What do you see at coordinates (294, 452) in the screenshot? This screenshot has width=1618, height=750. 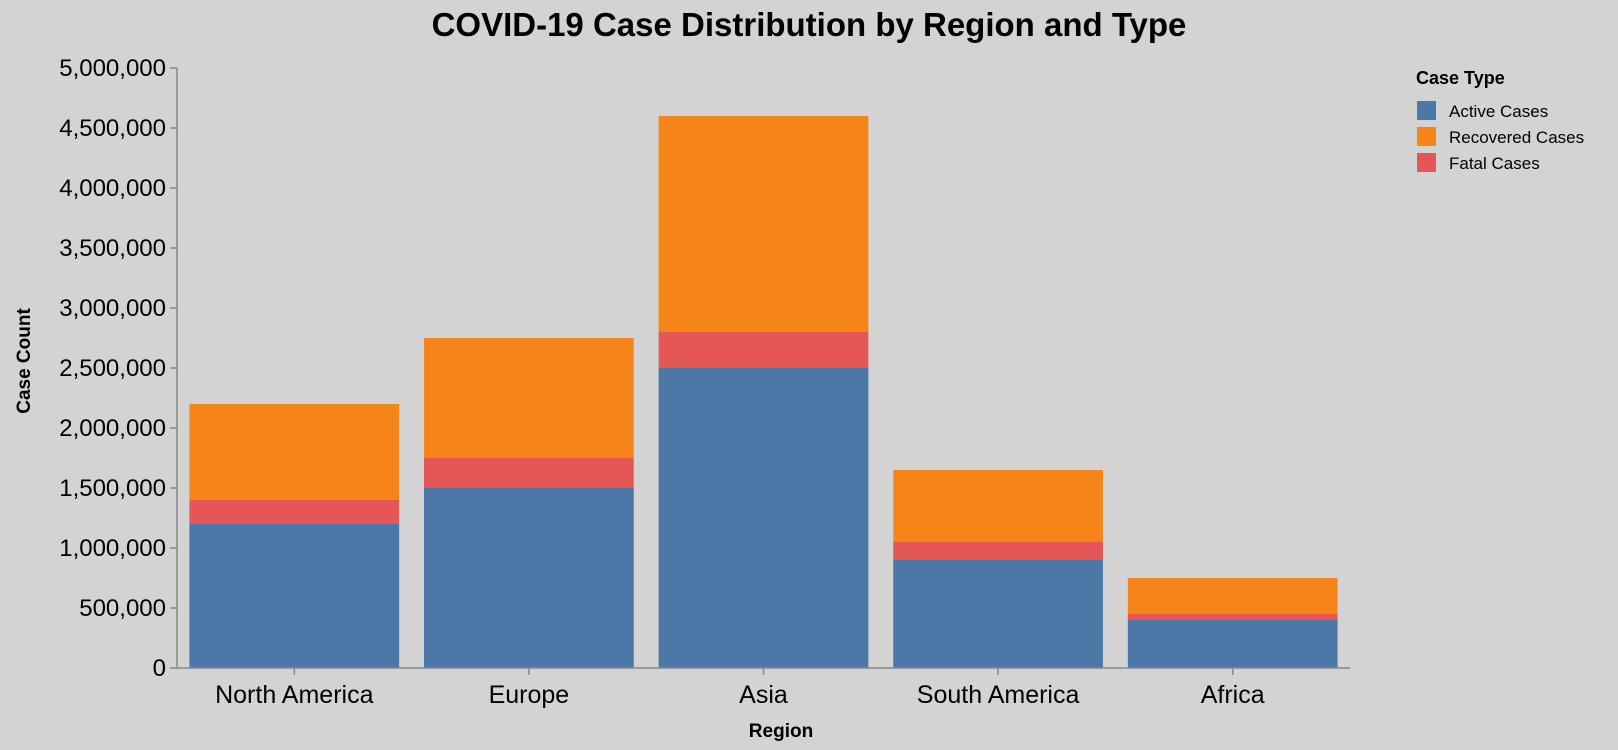 I see `bar-north-america-recovered-cases` at bounding box center [294, 452].